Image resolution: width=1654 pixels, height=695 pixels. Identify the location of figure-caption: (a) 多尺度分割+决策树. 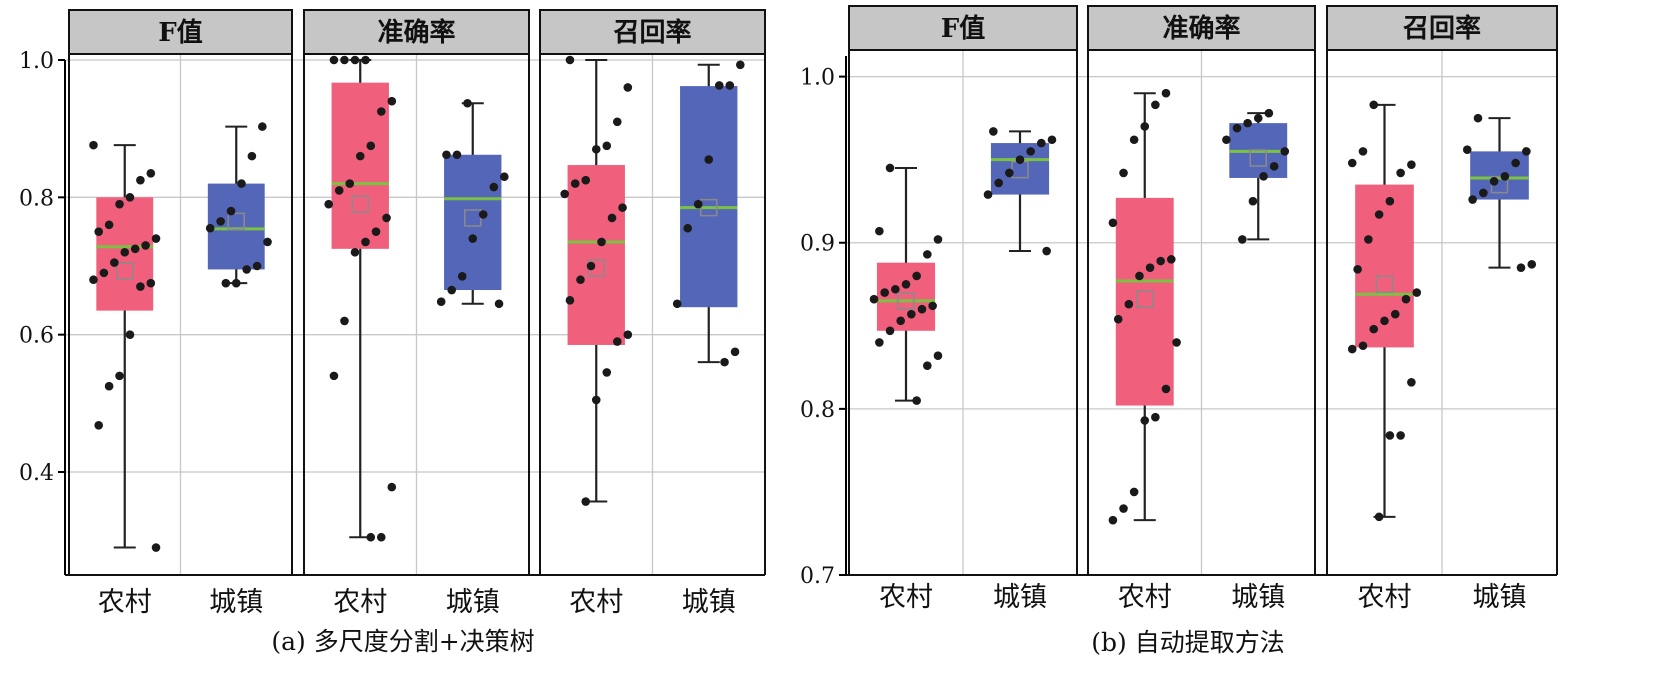
(402, 641).